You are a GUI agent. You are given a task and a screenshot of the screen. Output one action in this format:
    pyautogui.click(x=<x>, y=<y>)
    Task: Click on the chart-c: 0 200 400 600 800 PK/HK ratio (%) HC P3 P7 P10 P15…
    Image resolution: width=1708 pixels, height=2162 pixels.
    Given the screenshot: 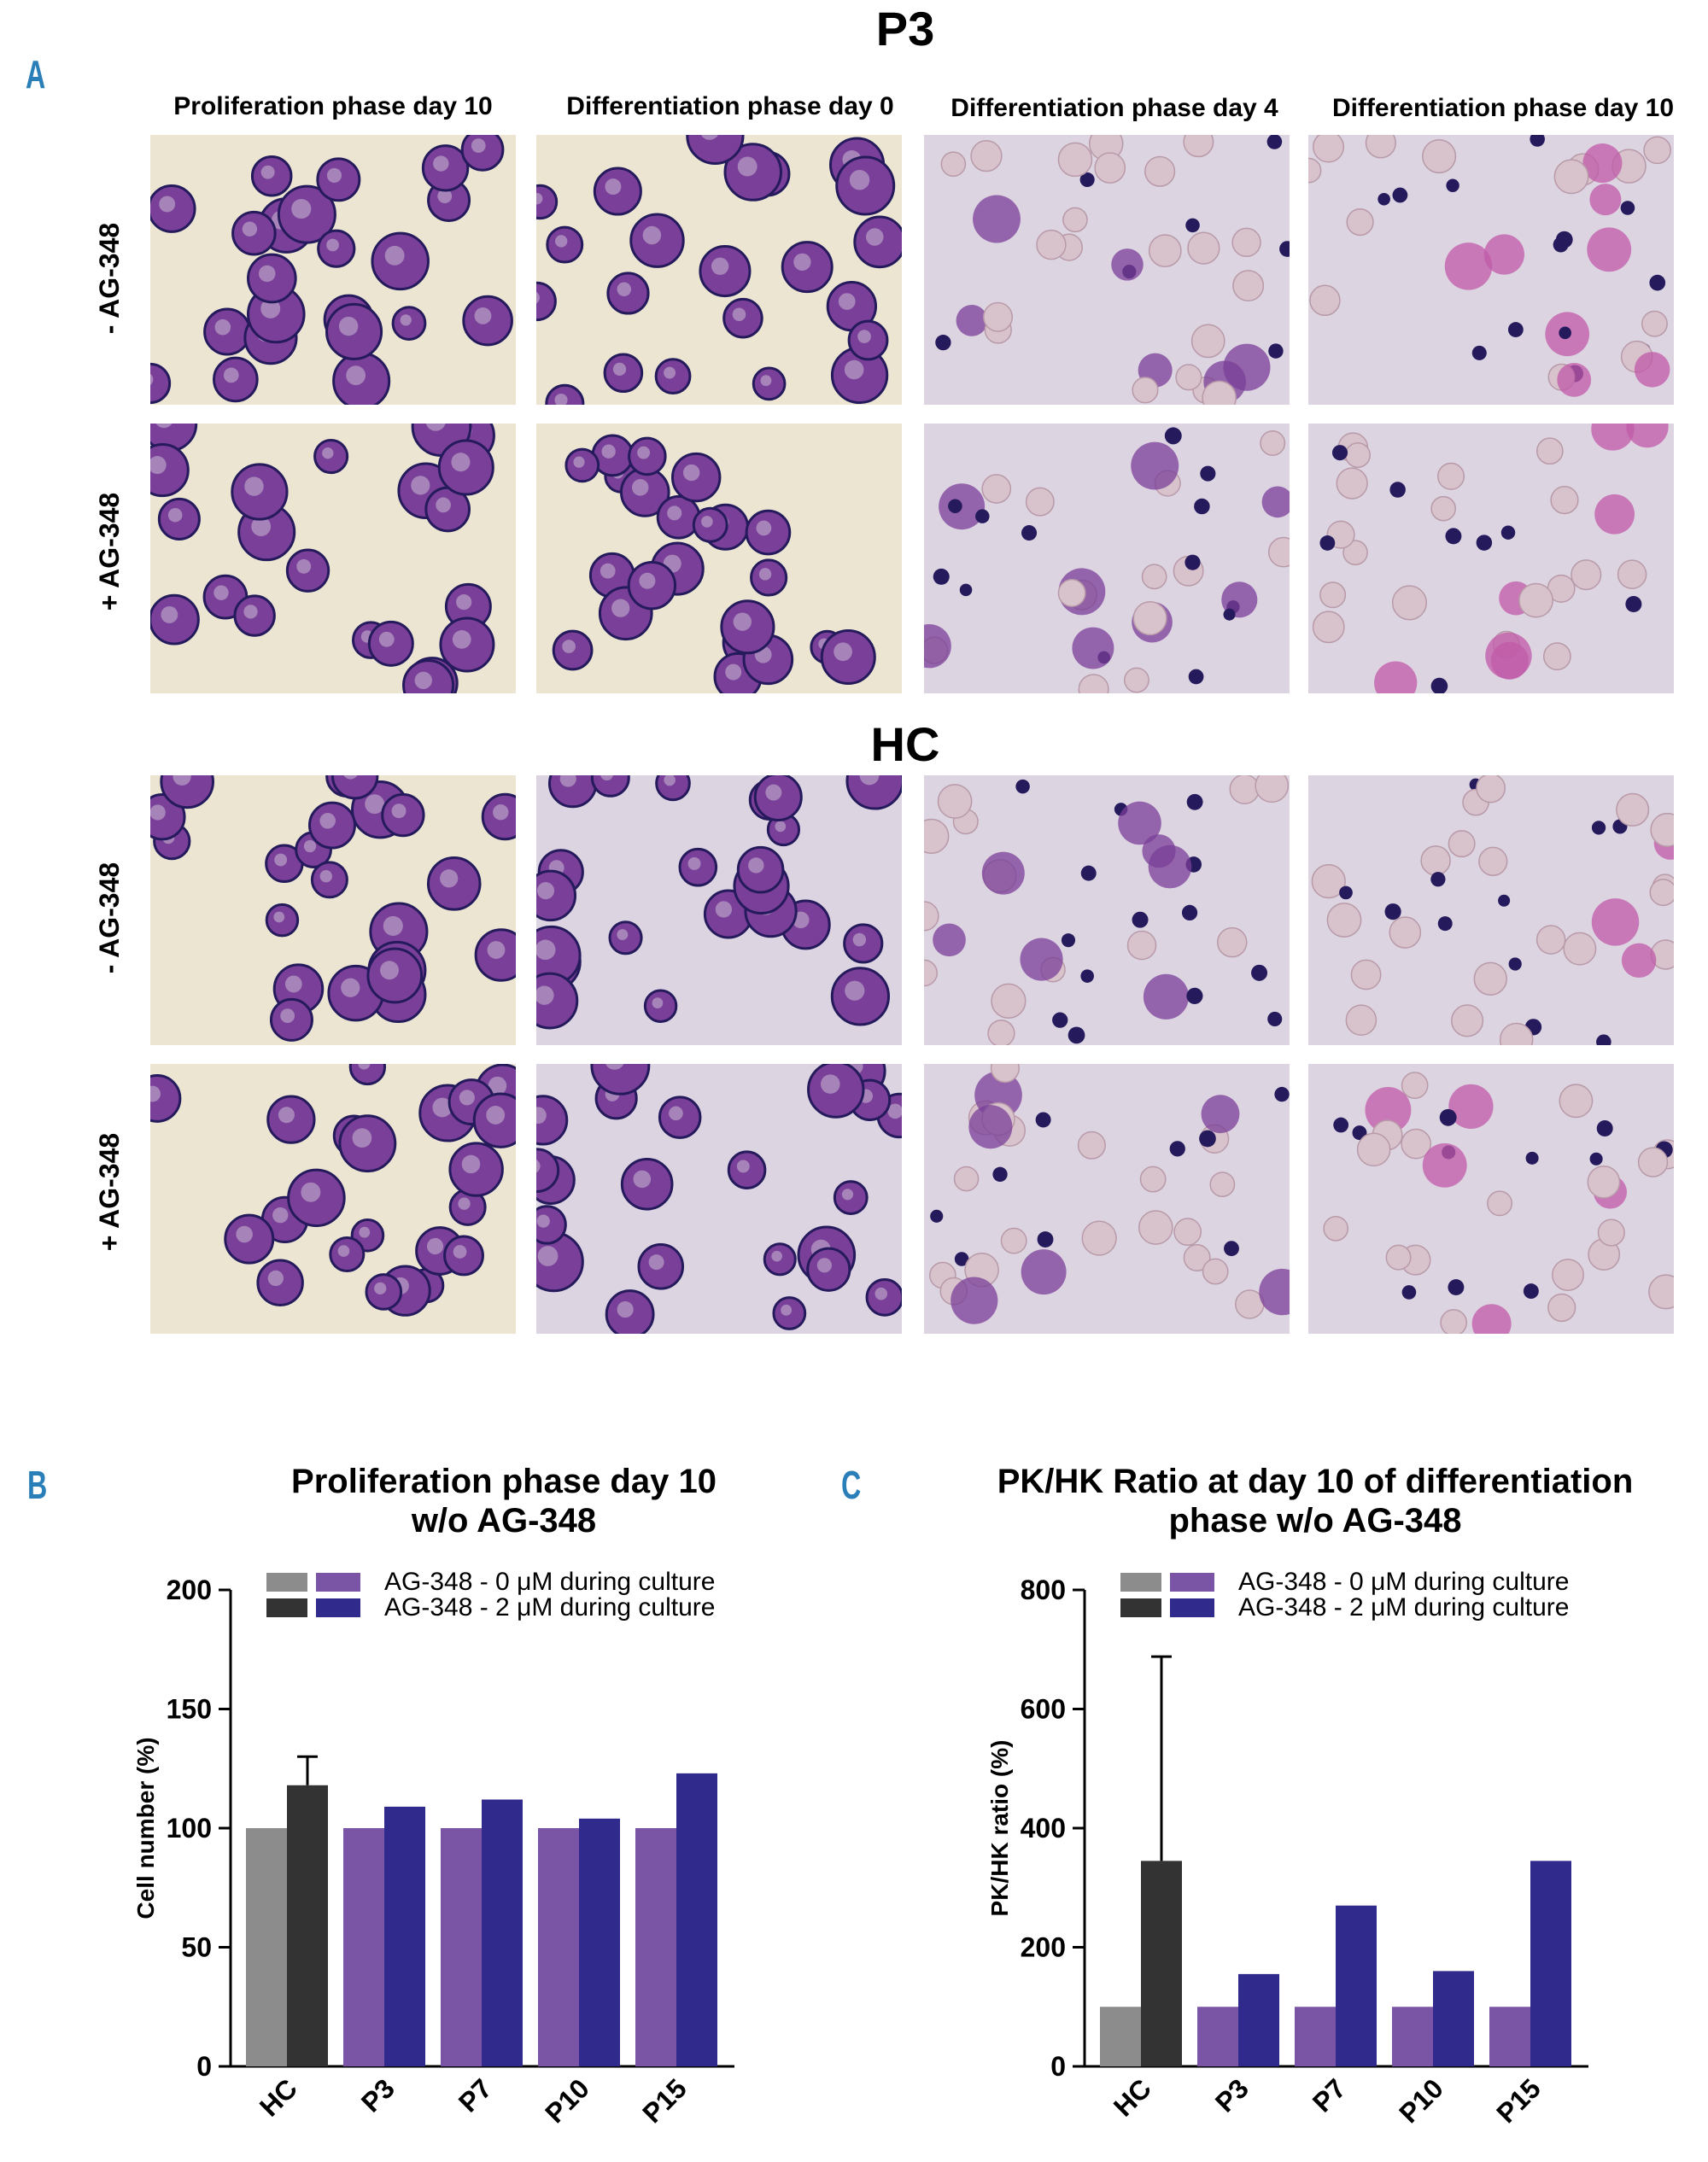 What is the action you would take?
    pyautogui.click(x=1287, y=1848)
    